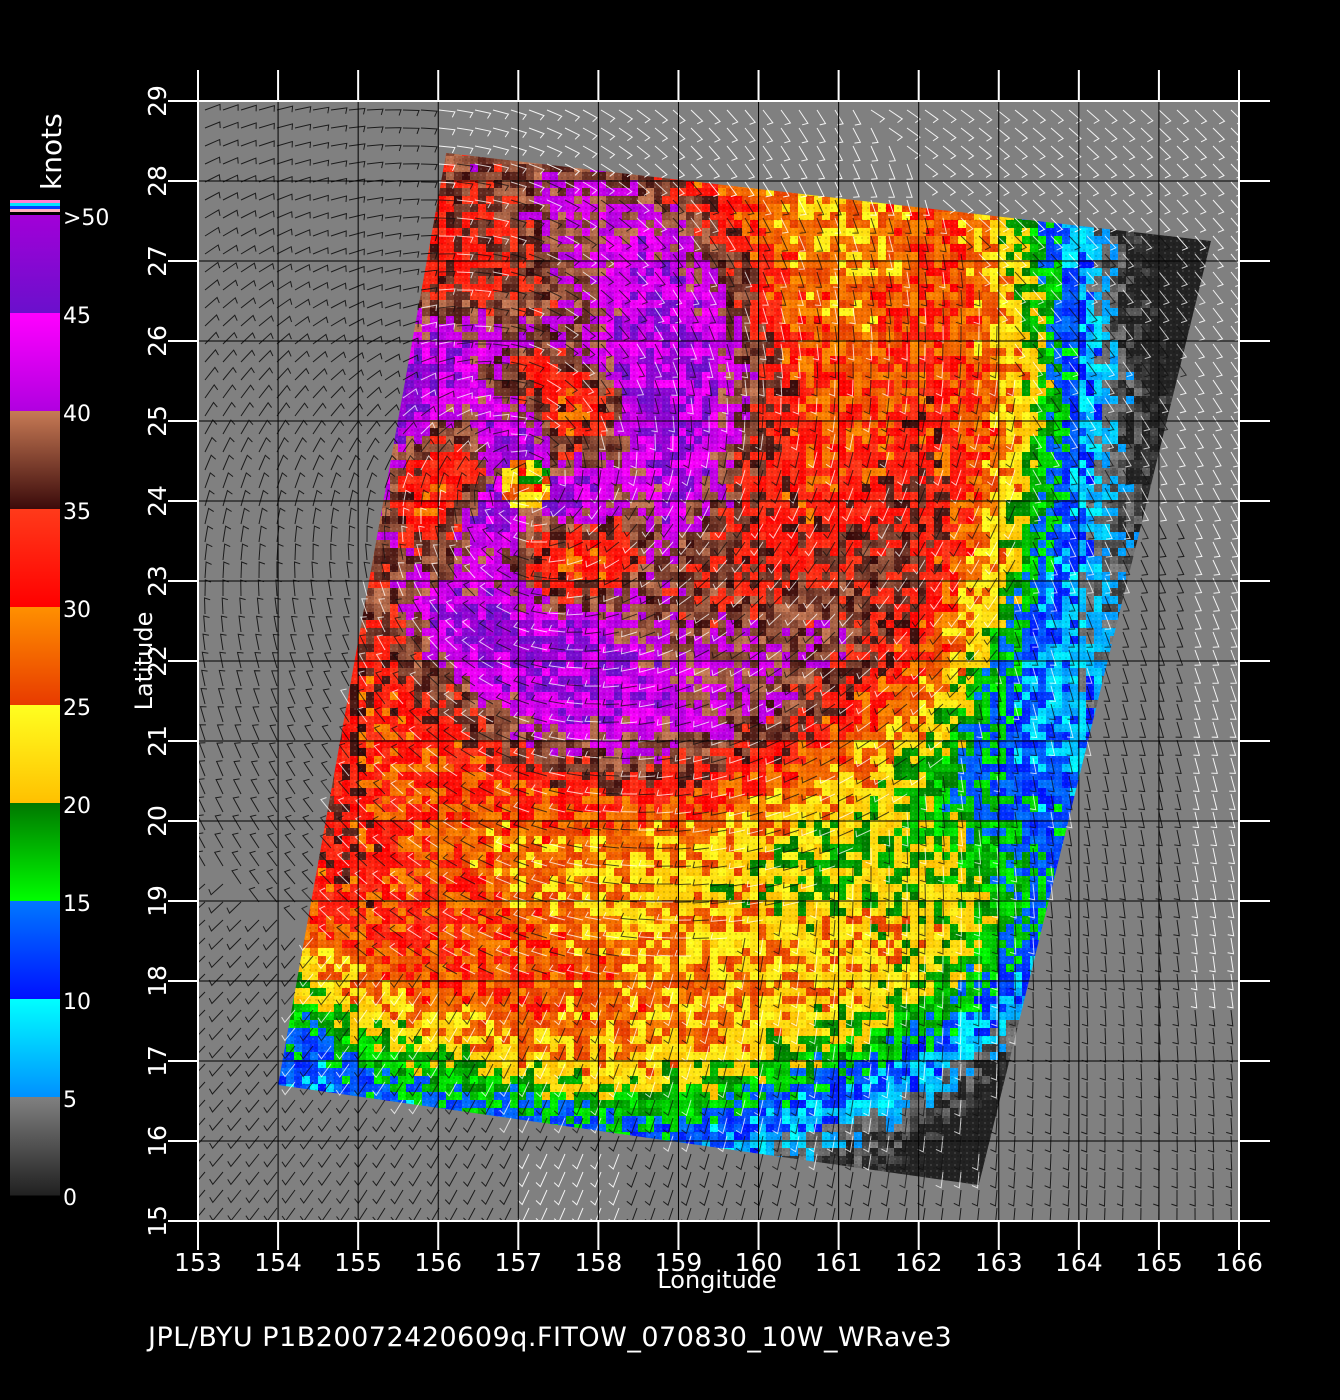 This screenshot has height=1400, width=1340. I want to click on latitude-tick-label: 19, so click(157, 901).